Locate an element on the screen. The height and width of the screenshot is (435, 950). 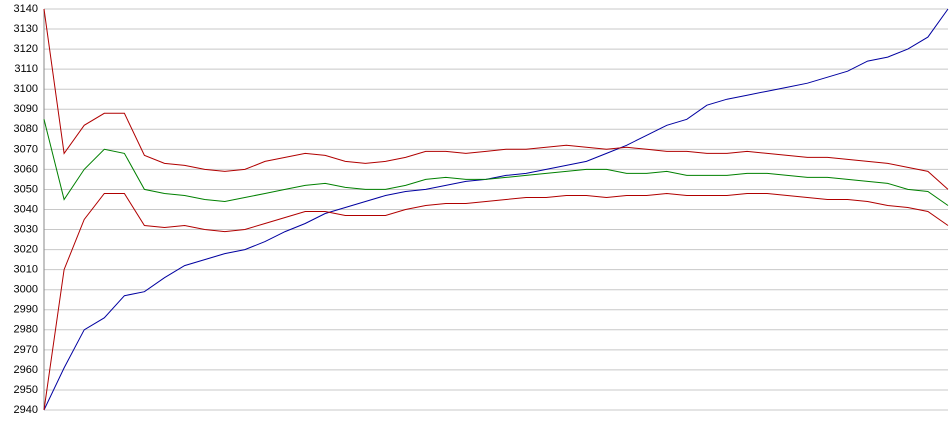
y-tick-label: 3080 is located at coordinates (26, 129).